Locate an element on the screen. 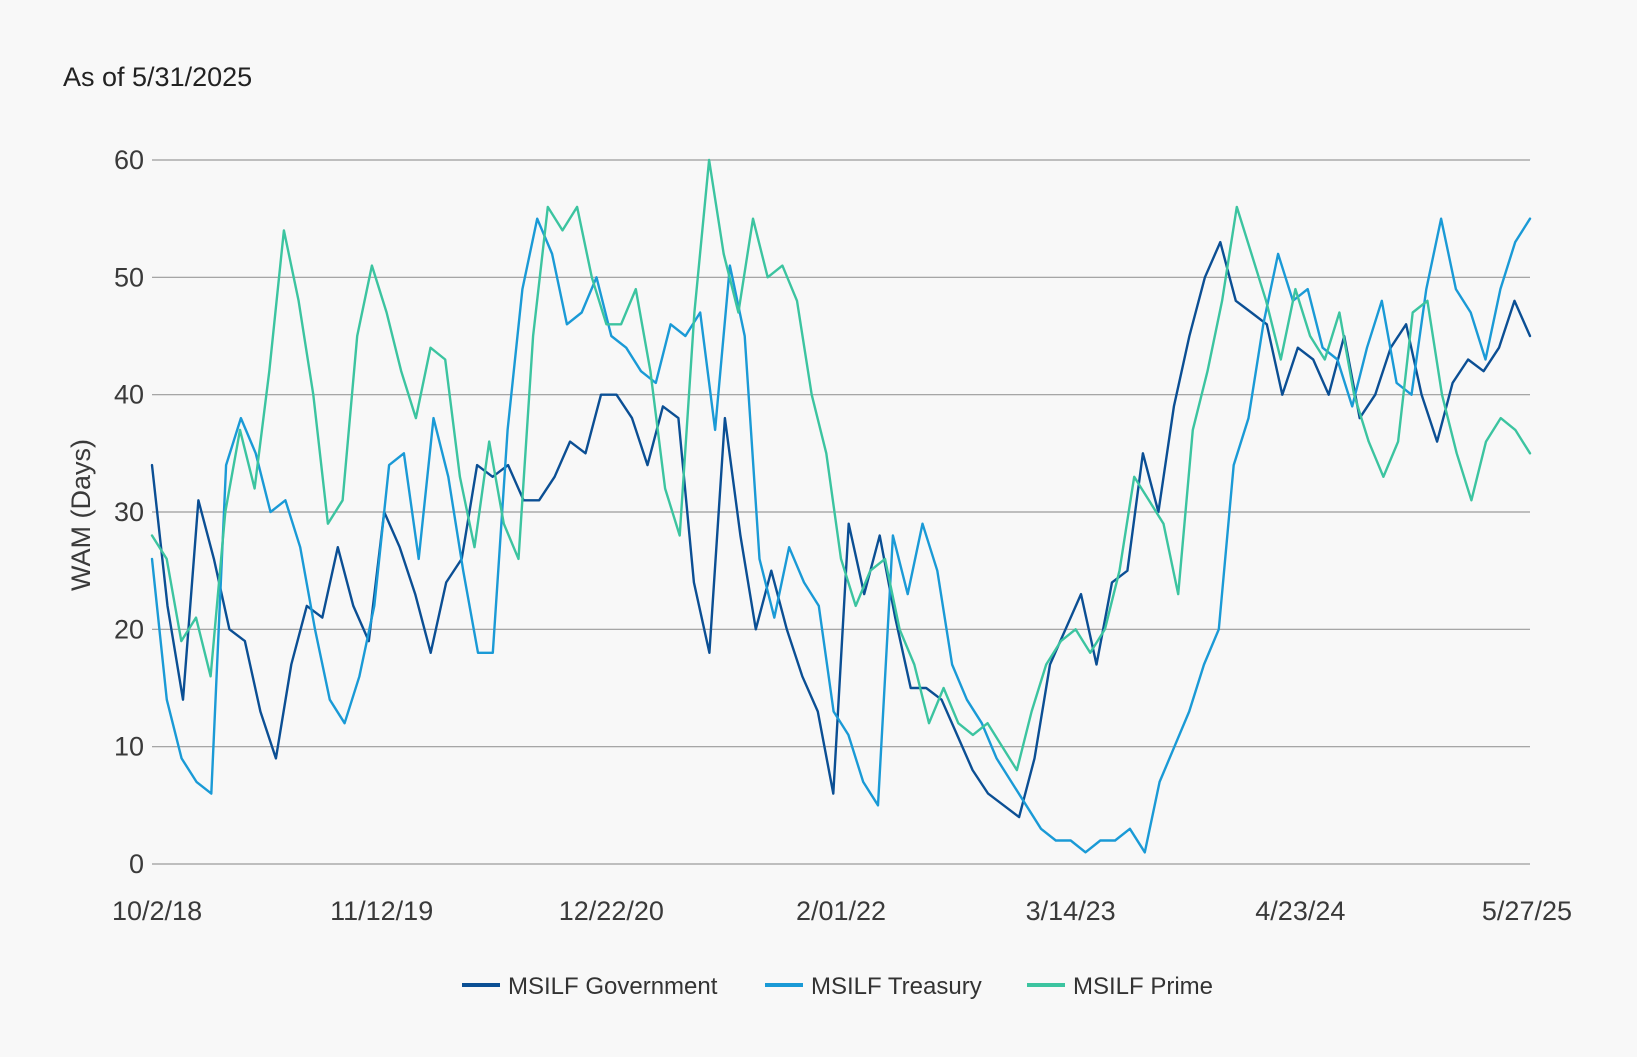 Image resolution: width=1637 pixels, height=1057 pixels. y-tick-label: 20 is located at coordinates (129, 629).